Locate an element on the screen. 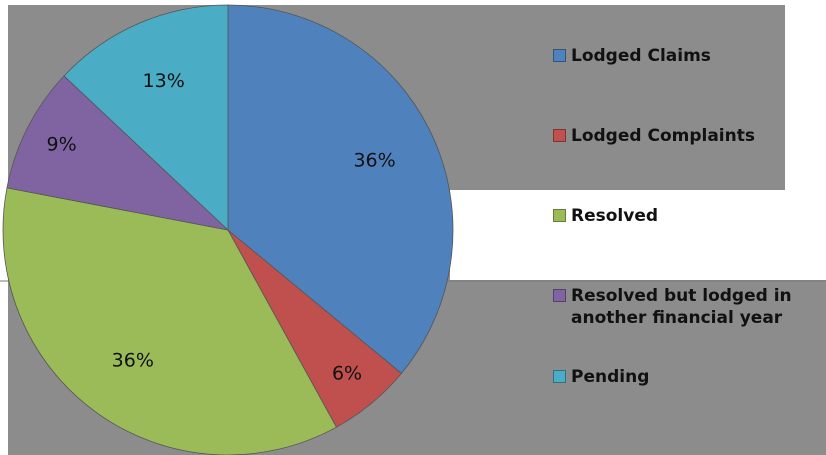  legend-label: Pending is located at coordinates (610, 377).